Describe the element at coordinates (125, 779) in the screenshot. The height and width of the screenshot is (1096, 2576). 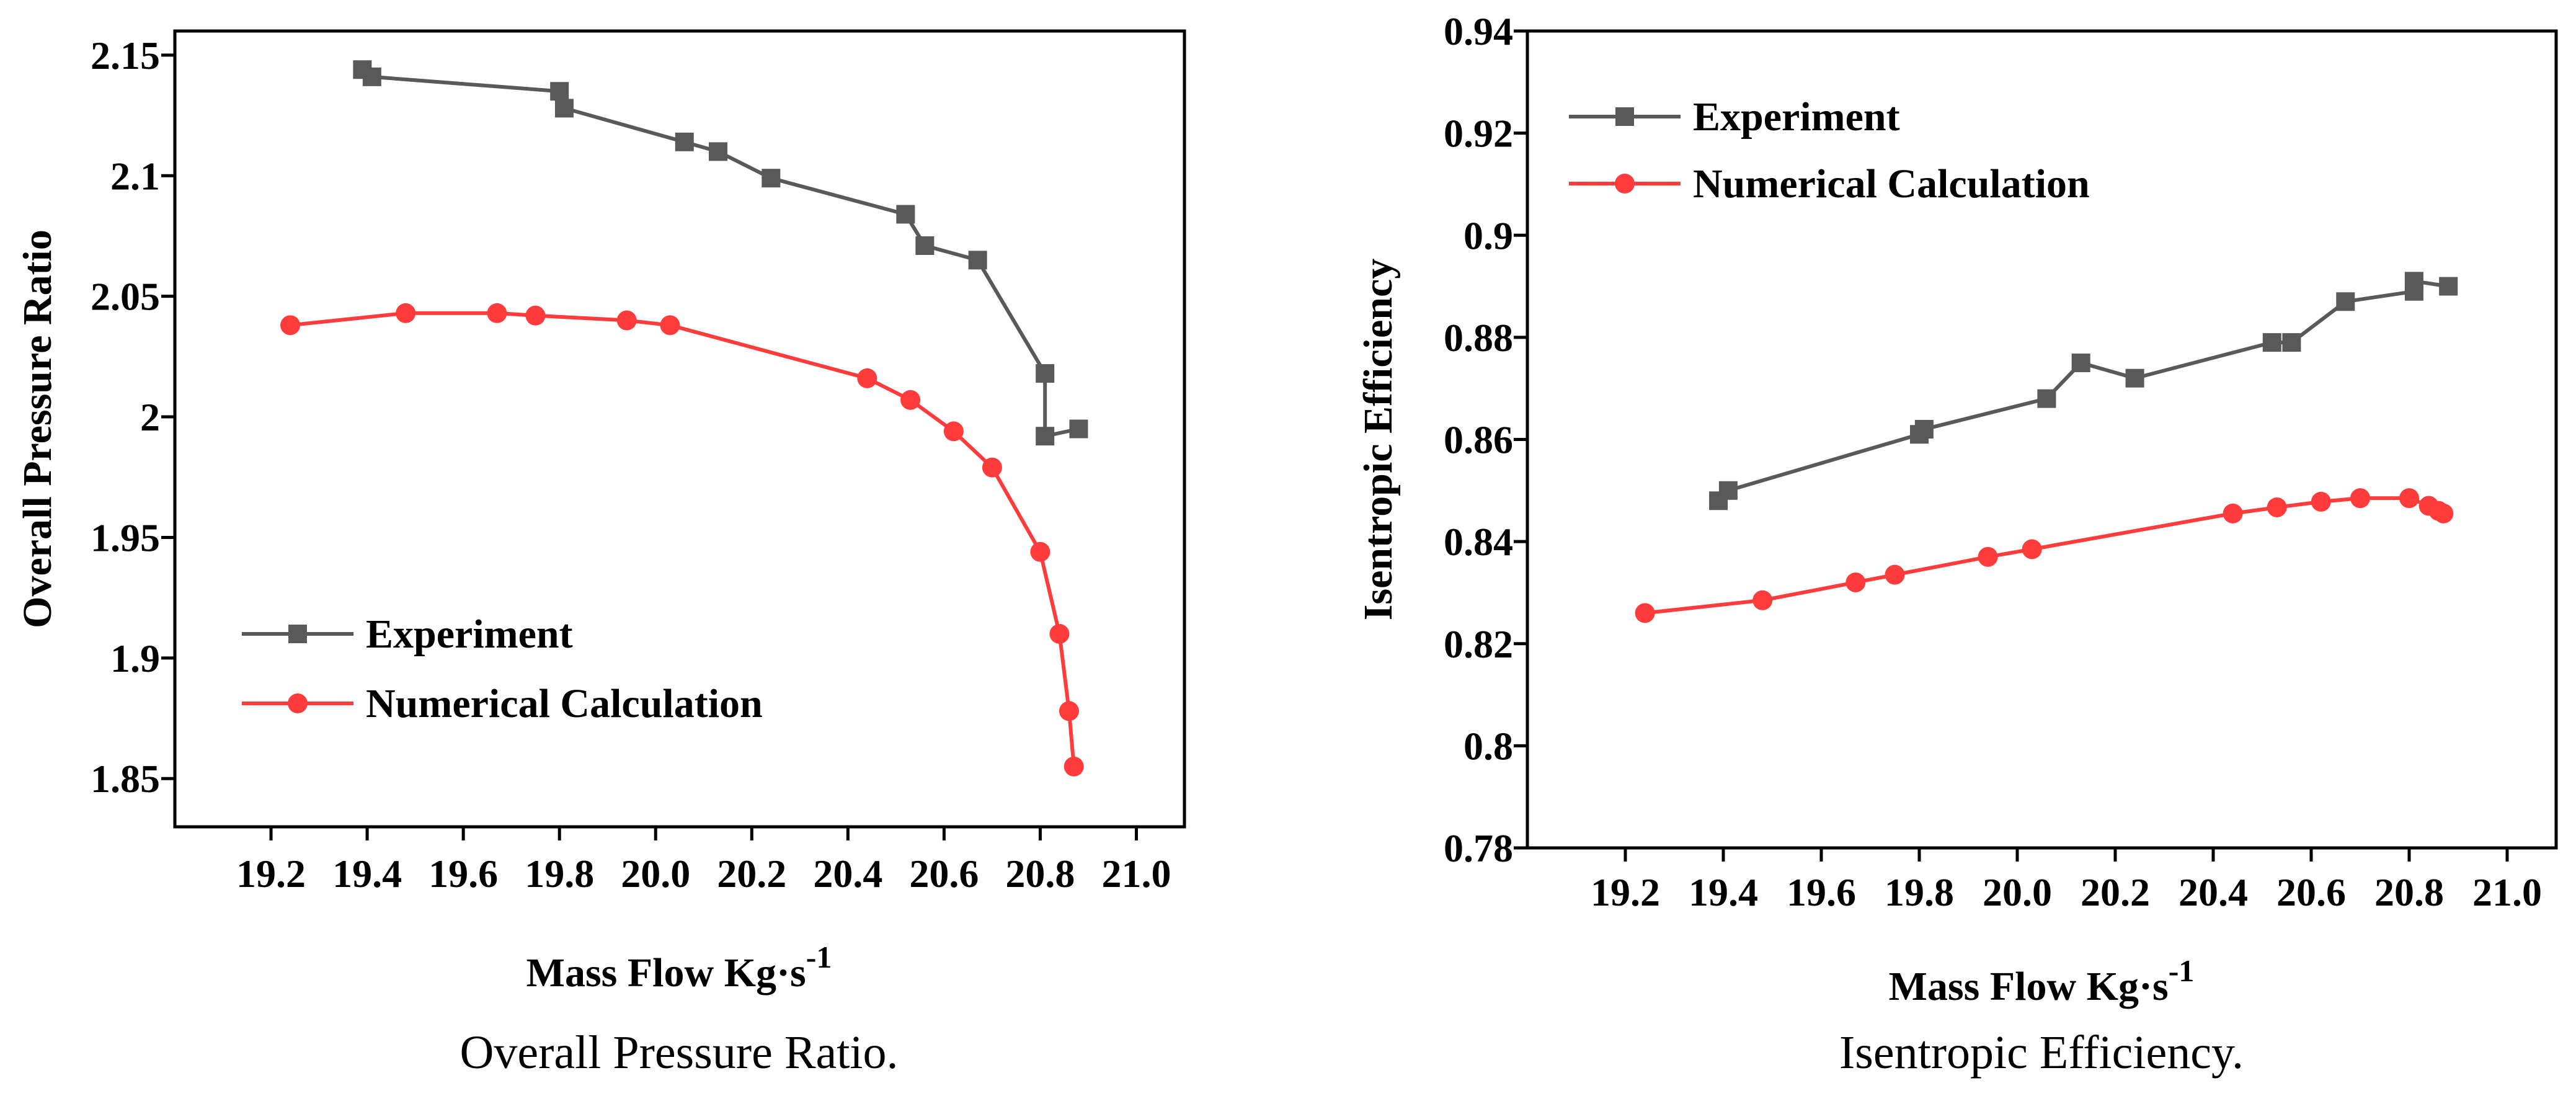
I see `y-tick-label: 1.85` at that location.